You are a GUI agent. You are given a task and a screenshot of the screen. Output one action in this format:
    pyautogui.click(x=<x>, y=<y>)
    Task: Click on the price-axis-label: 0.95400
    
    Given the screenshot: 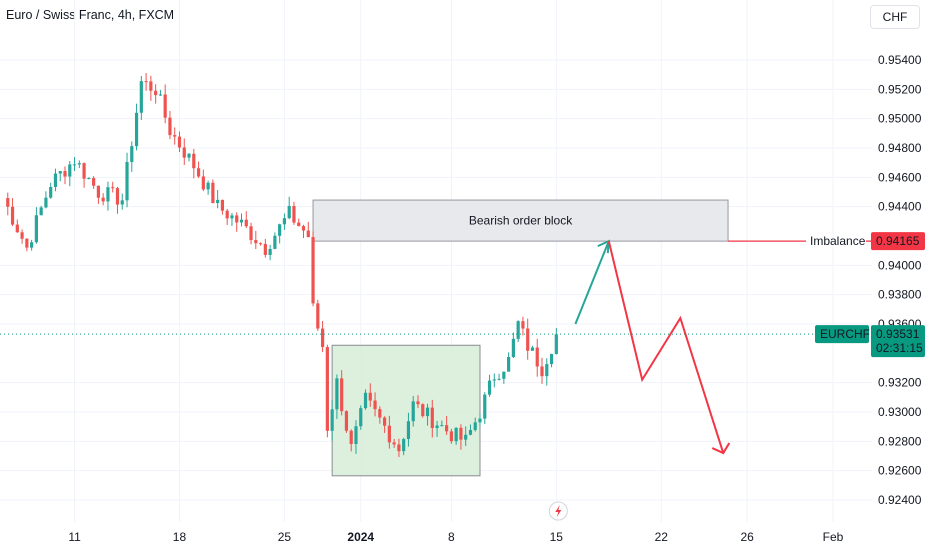 What is the action you would take?
    pyautogui.click(x=900, y=60)
    